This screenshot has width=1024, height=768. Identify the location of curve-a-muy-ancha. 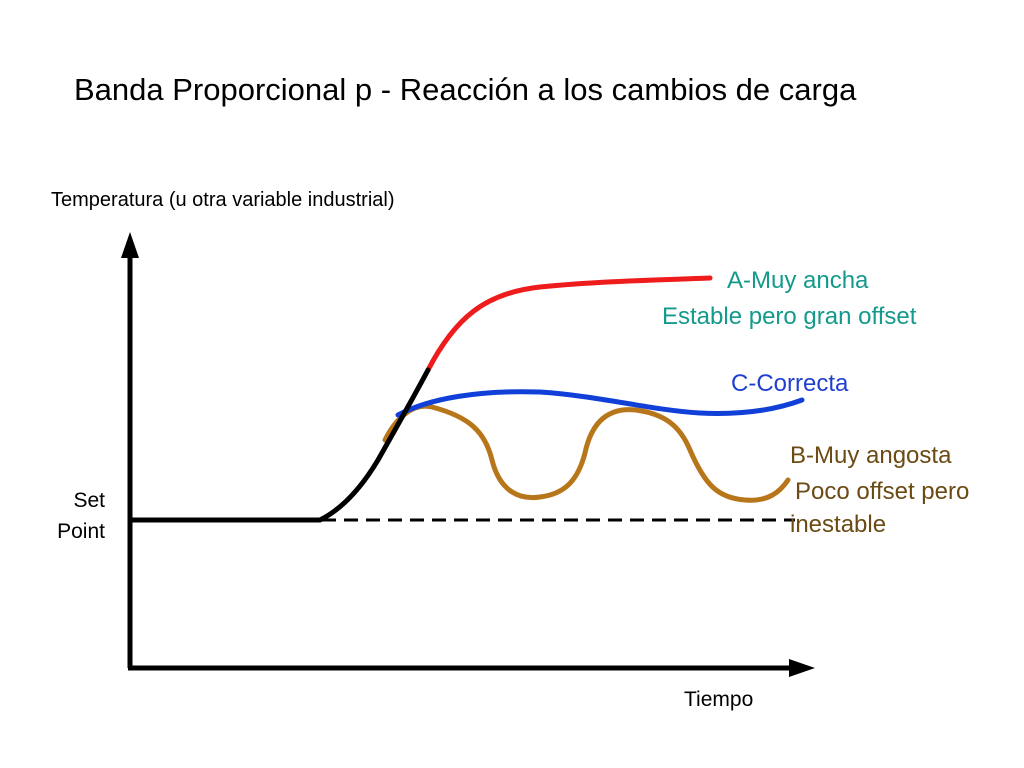
(569, 324).